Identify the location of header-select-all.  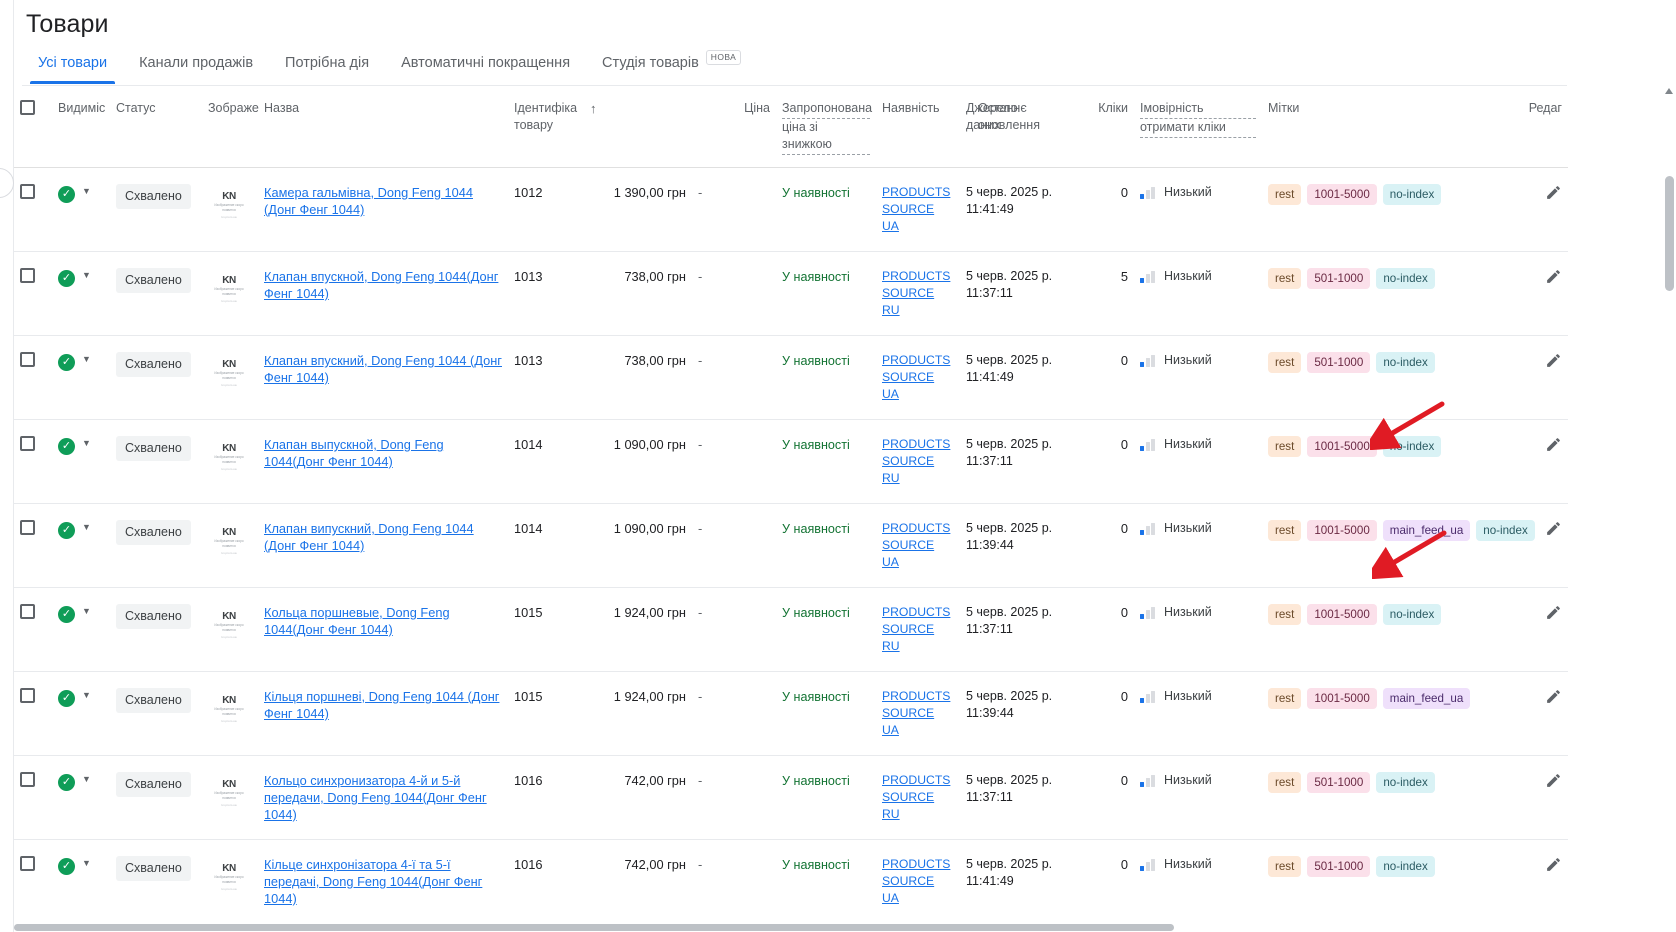
(33, 127).